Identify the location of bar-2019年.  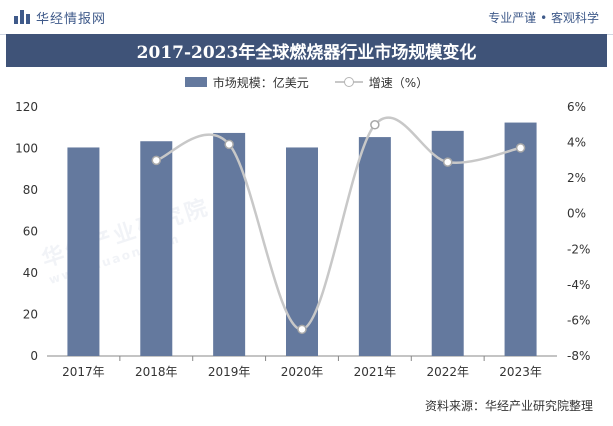
(229, 244).